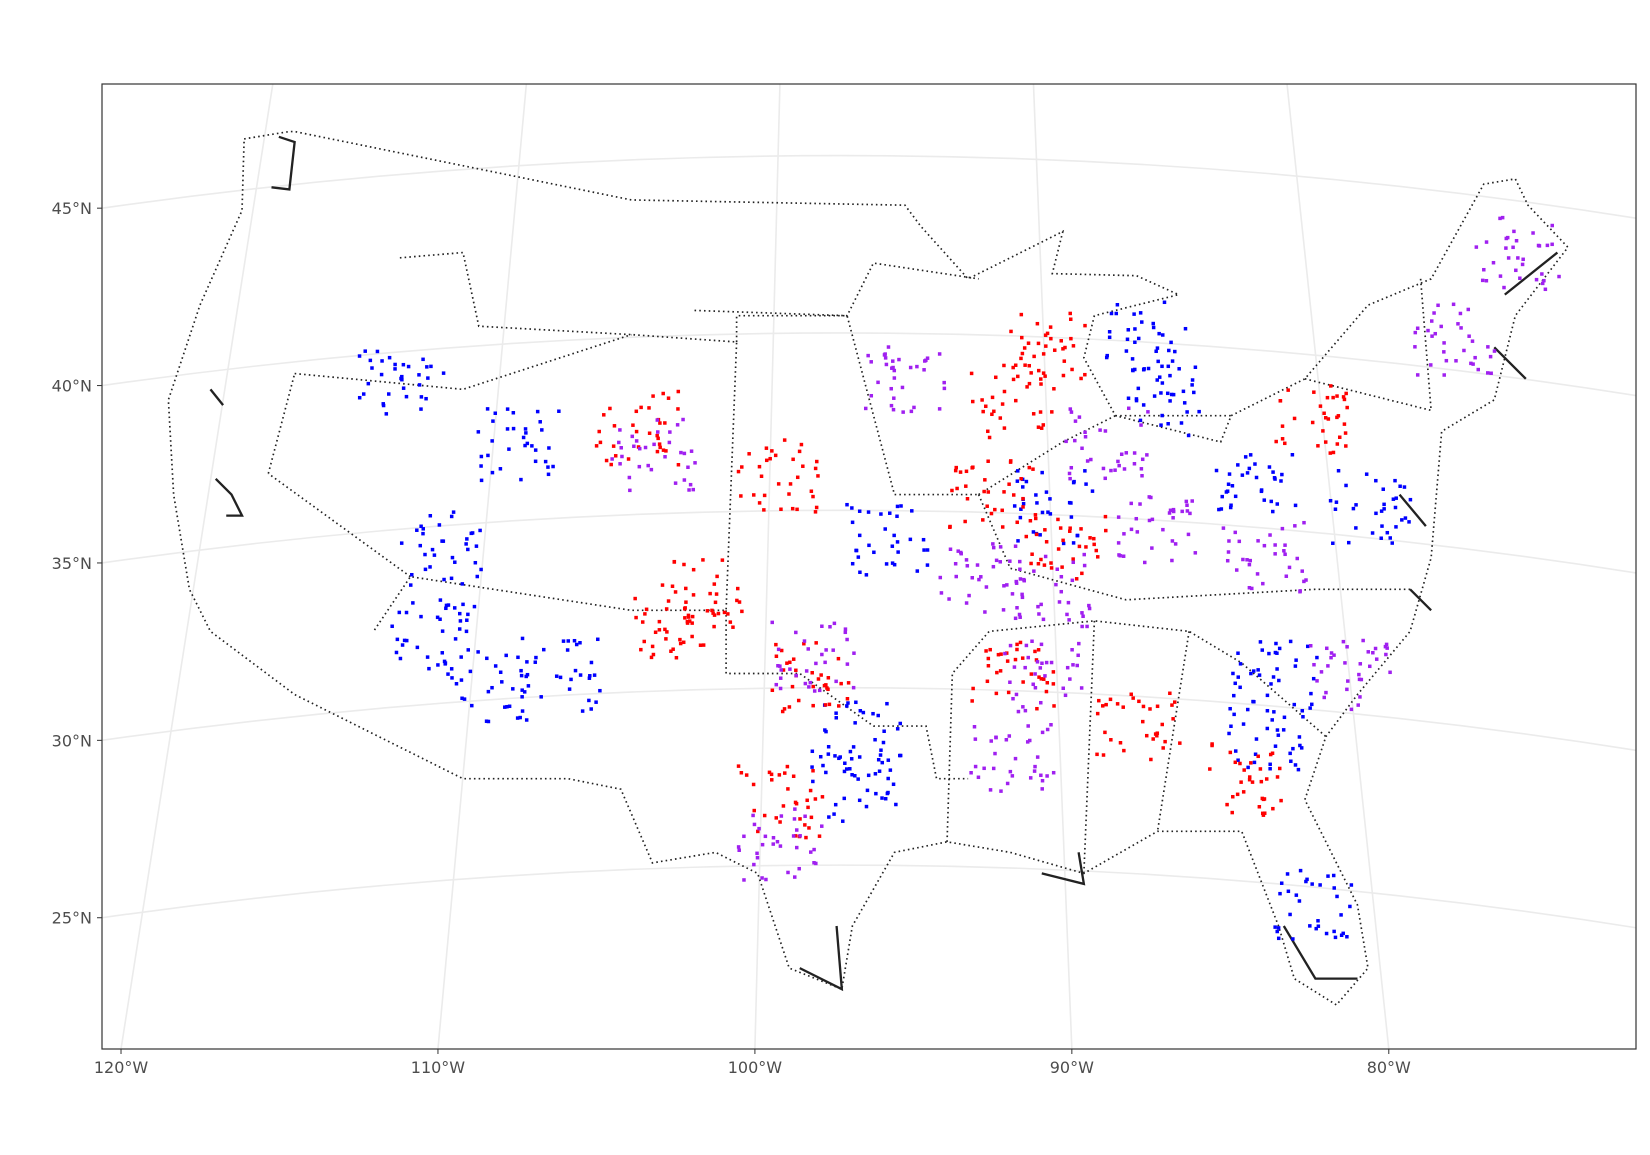 The width and height of the screenshot is (1650, 1155). I want to click on x-tick-label: 120°W, so click(121, 1067).